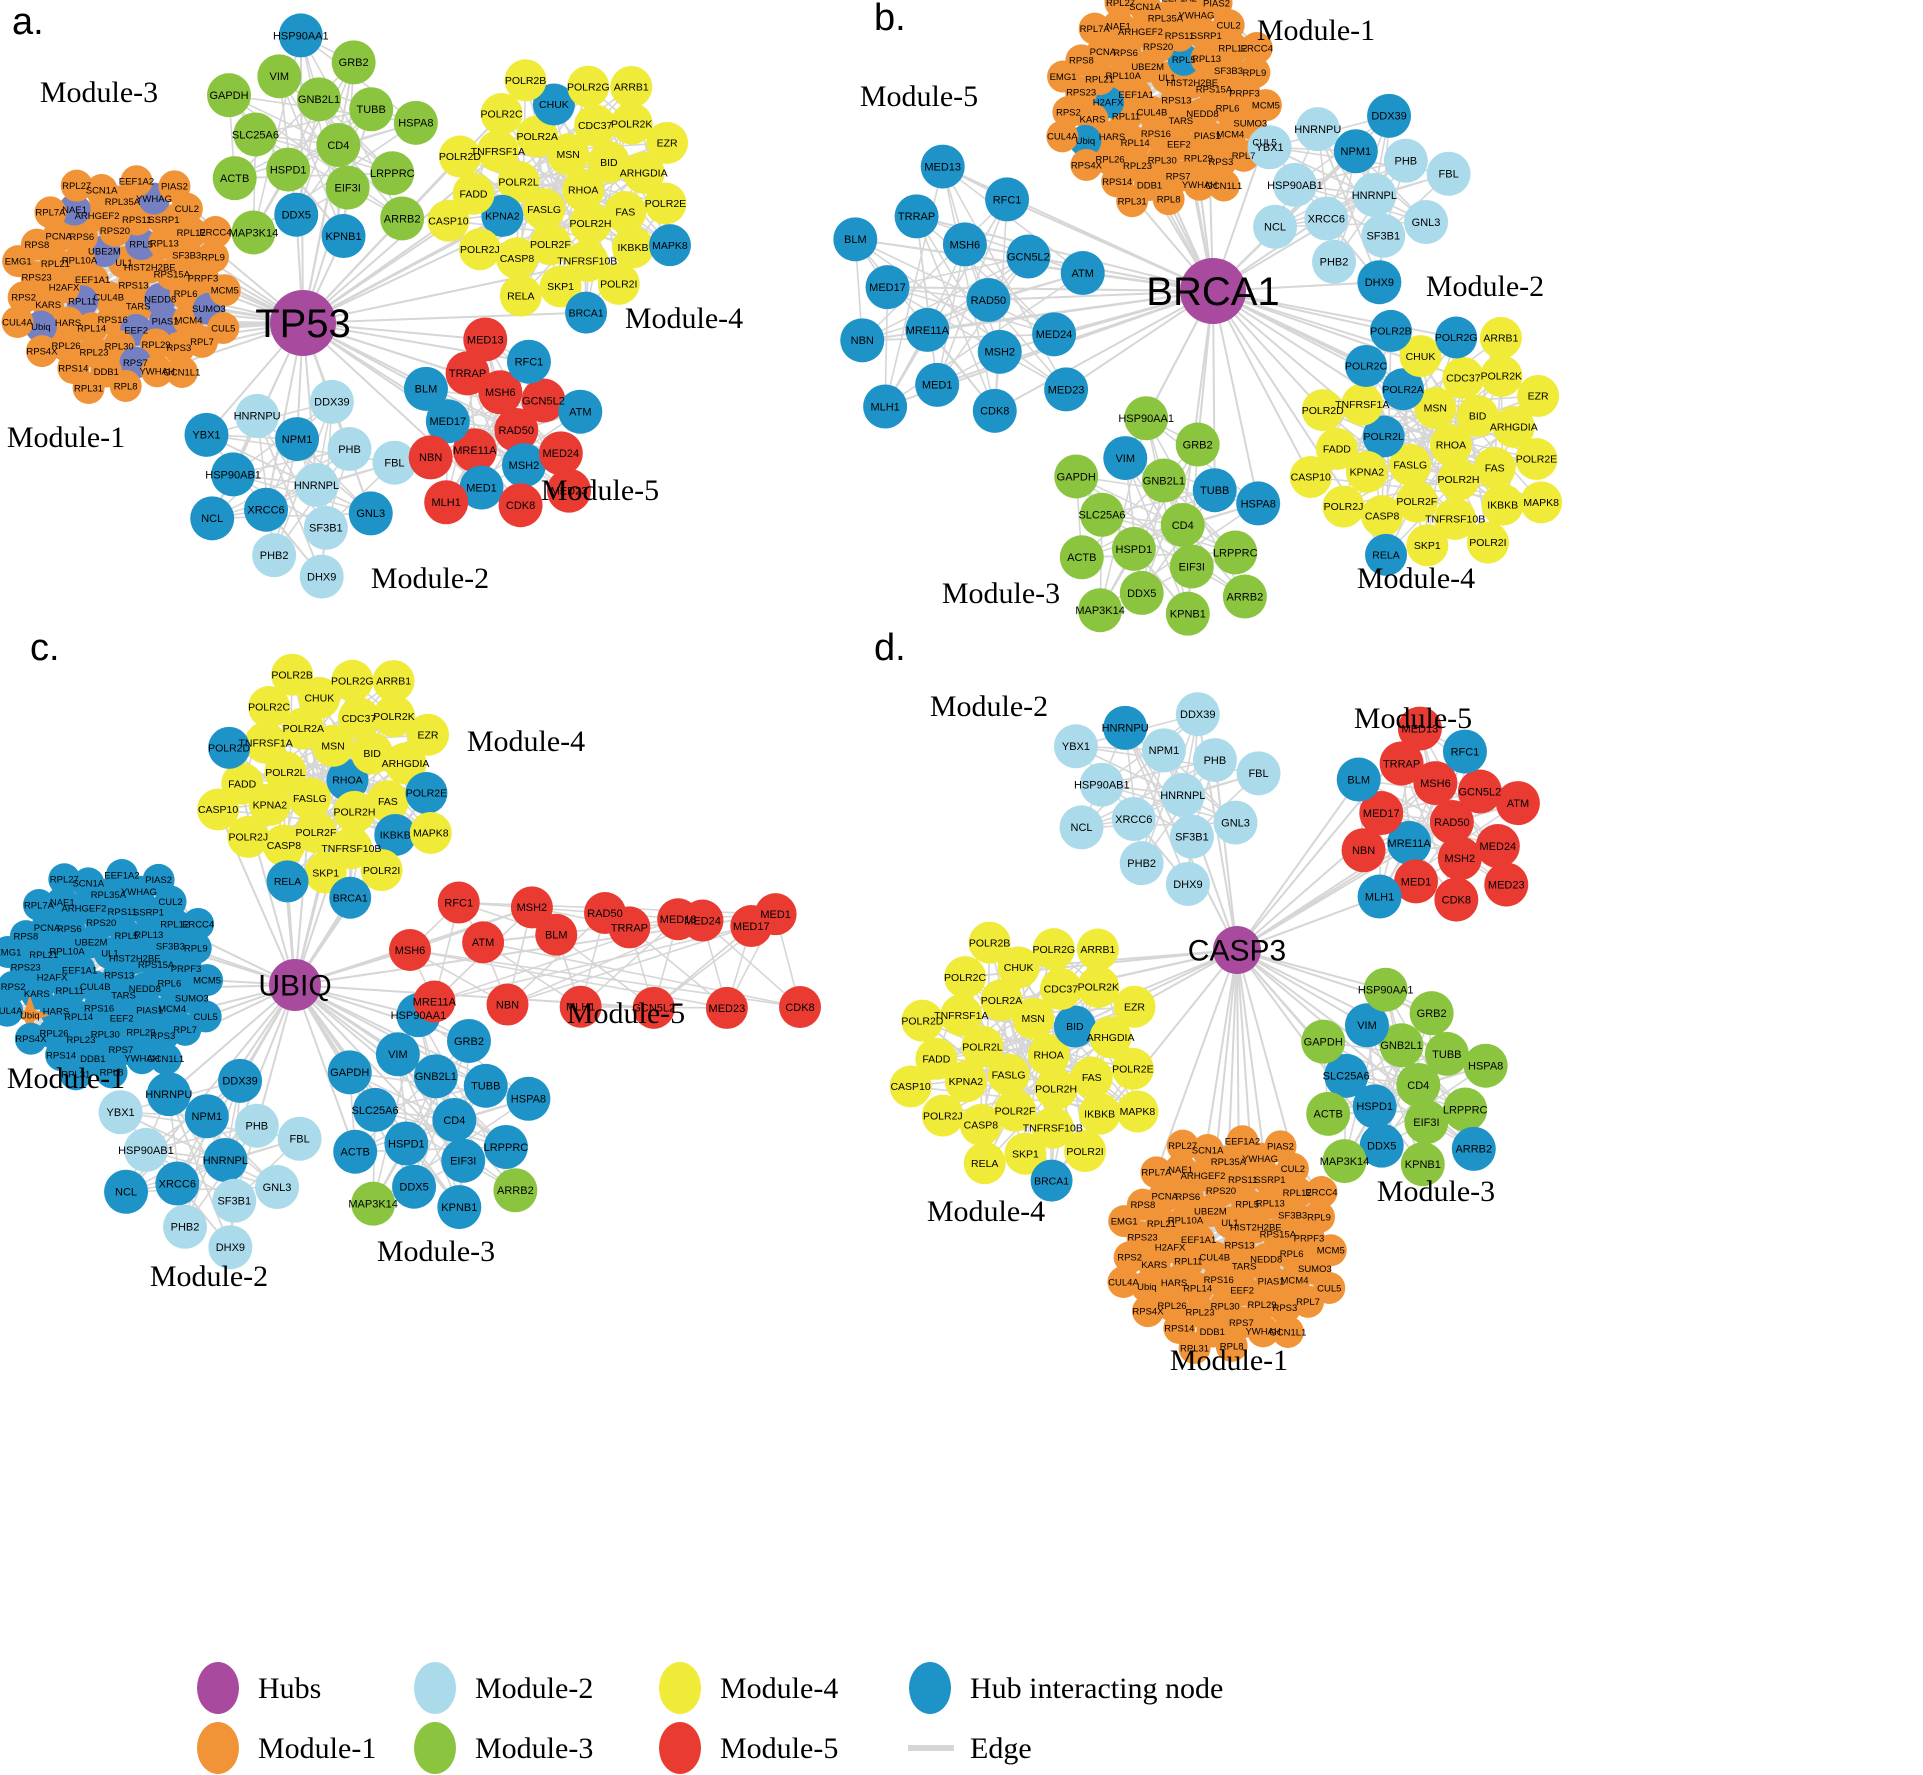 This screenshot has height=1775, width=1923. Describe the element at coordinates (74, 209) in the screenshot. I see `node-a-NAE1` at that location.